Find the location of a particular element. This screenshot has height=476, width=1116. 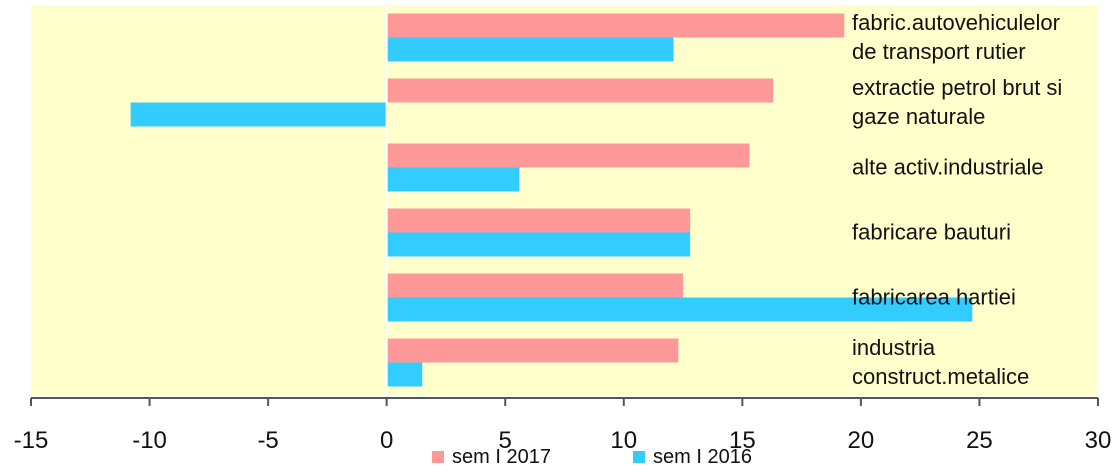

category-label-line: fabricarea hartiei is located at coordinates (934, 297).